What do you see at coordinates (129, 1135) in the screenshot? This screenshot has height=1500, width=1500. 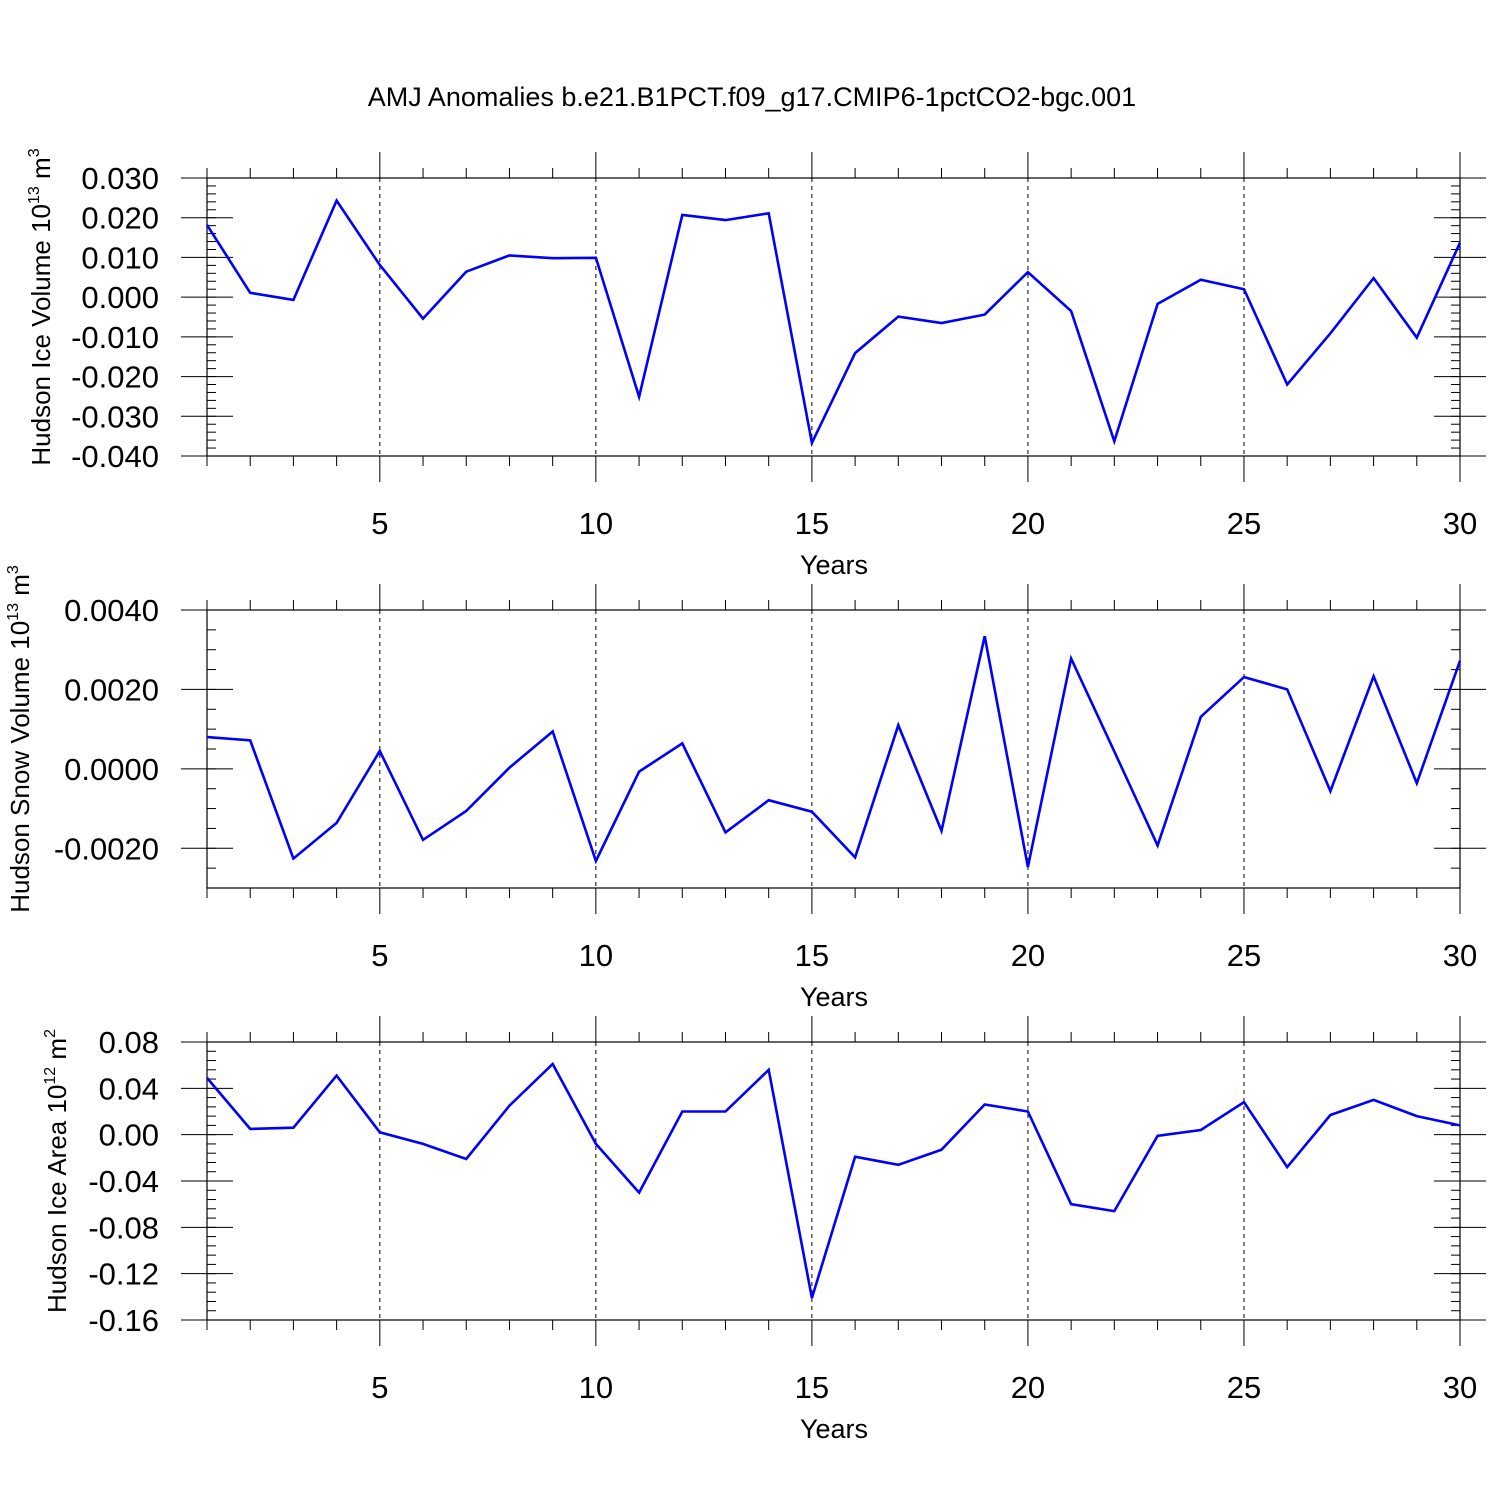 I see `y-tick-label: 0.00` at bounding box center [129, 1135].